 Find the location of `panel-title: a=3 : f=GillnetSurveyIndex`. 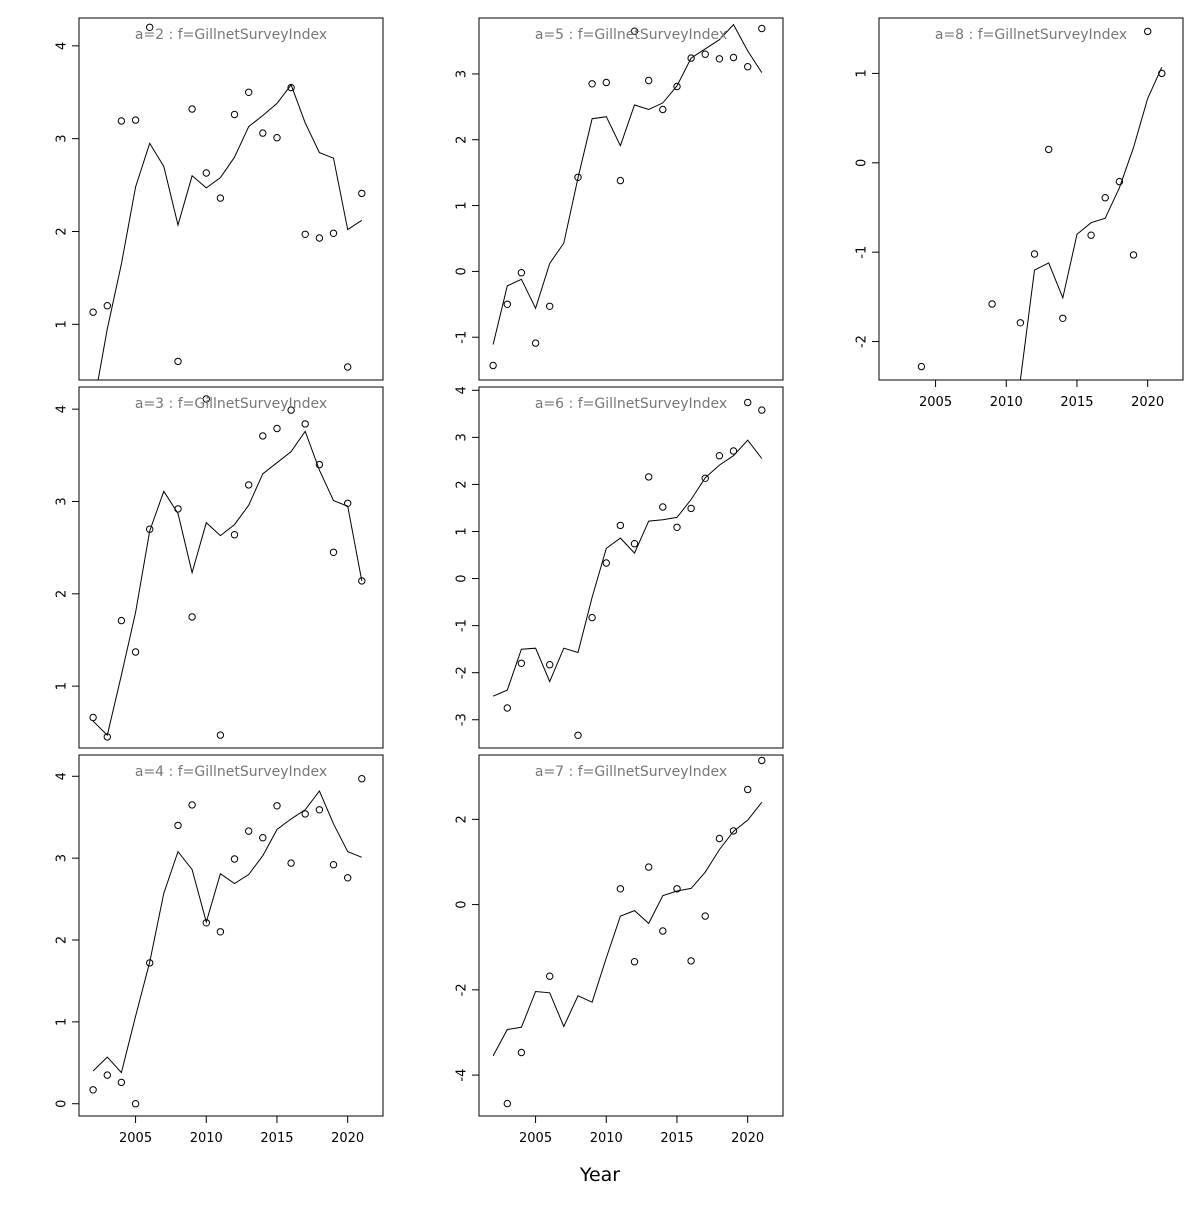

panel-title: a=3 : f=GillnetSurveyIndex is located at coordinates (231, 404).